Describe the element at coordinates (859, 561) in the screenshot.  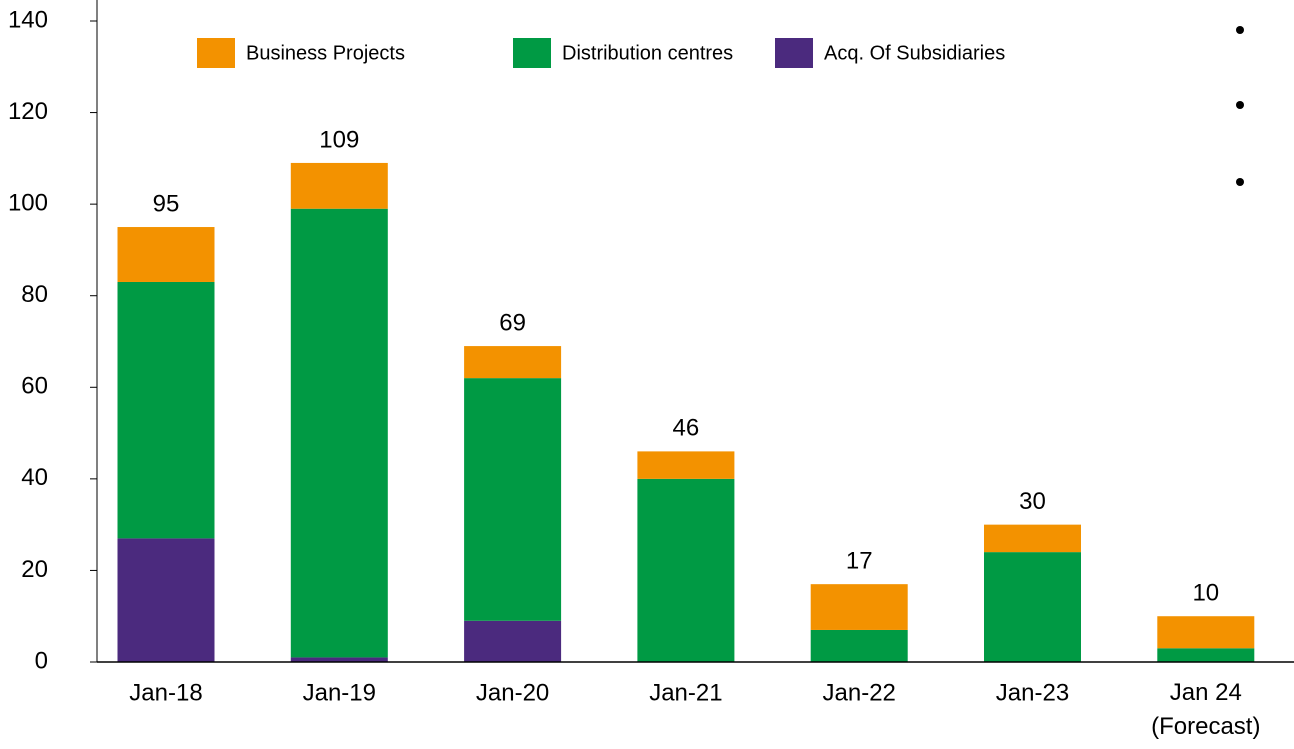
I see `total-label: 17` at that location.